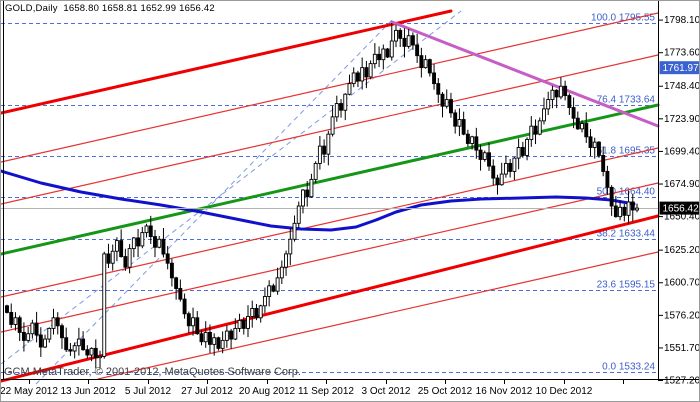  Describe the element at coordinates (682, 151) in the screenshot. I see `y-axis-label: 1699.40` at that location.